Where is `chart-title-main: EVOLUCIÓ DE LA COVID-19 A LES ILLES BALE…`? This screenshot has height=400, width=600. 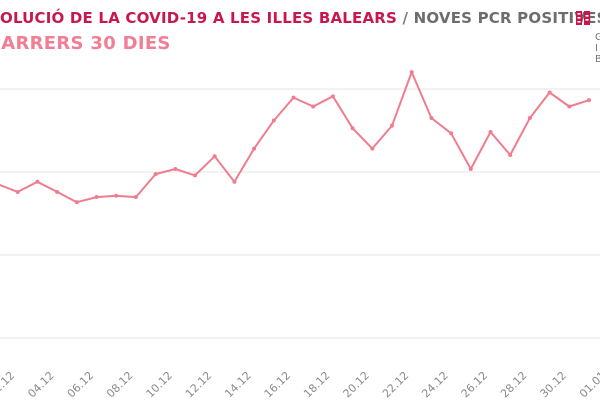
chart-title-main: EVOLUCIÓ DE LA COVID-19 A LES ILLES BALE… is located at coordinates (199, 18).